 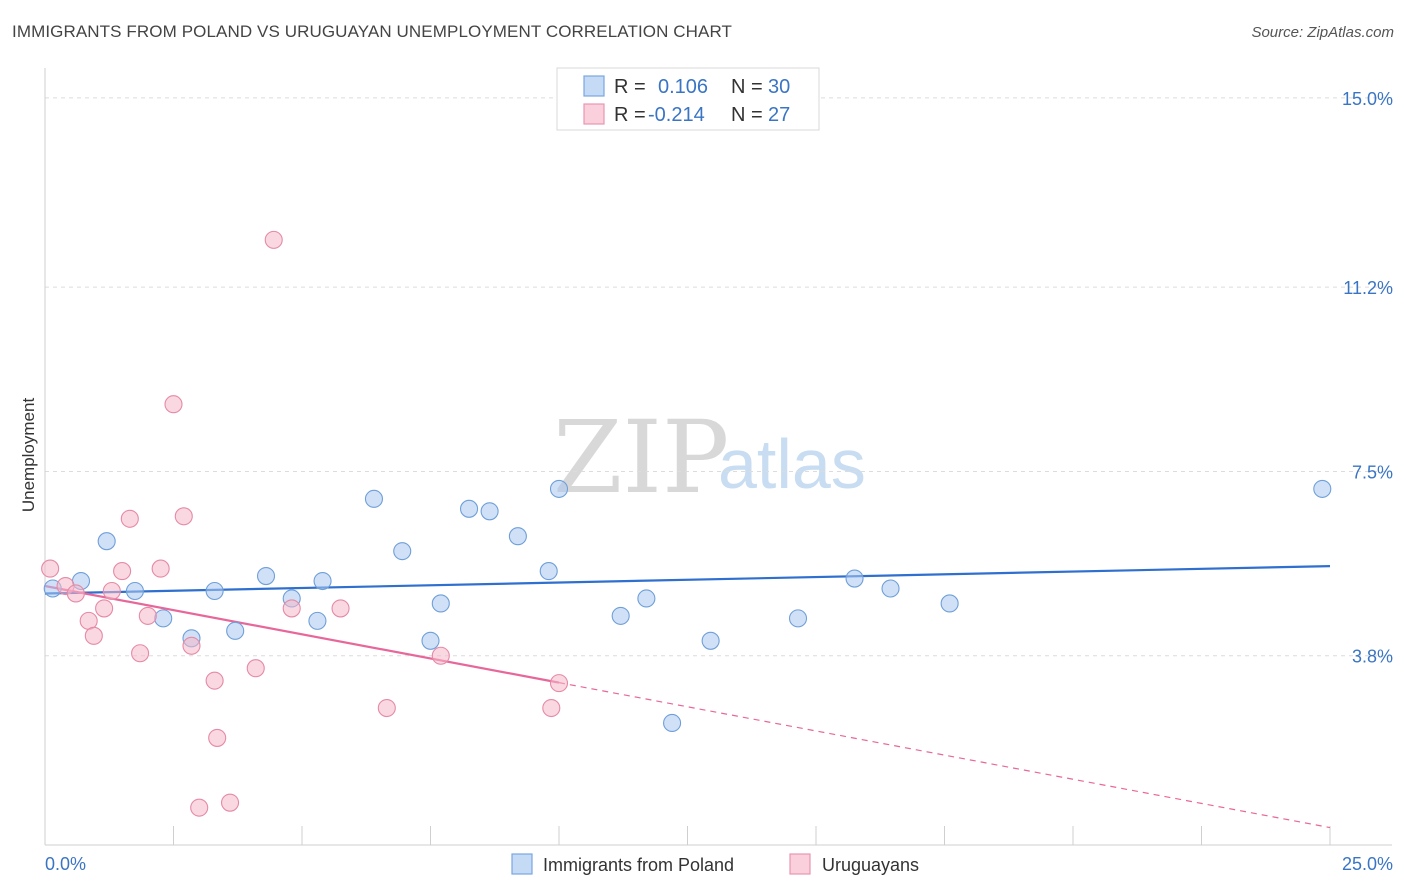 I want to click on legend-swatch-uruguayans, so click(x=800, y=864).